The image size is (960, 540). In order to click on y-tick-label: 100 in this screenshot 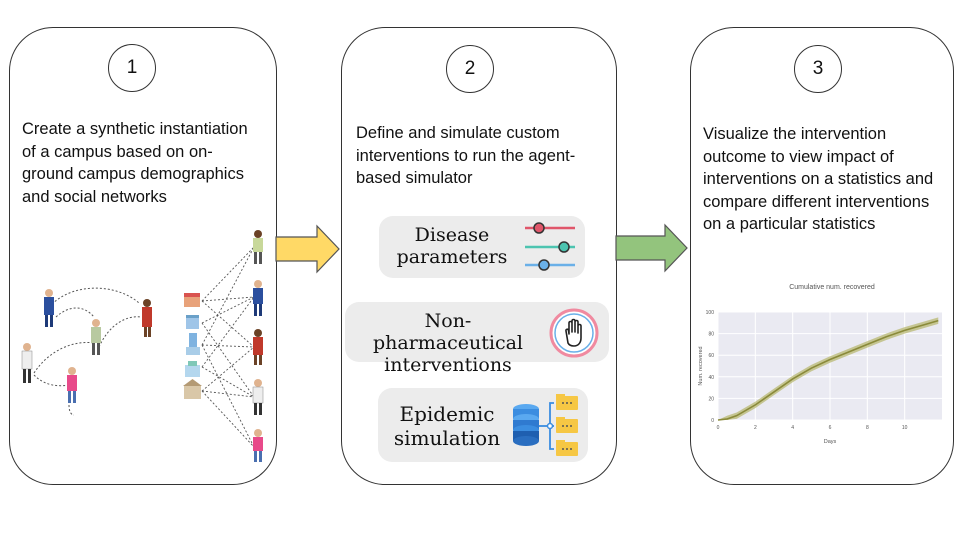, I will do `click(710, 313)`.